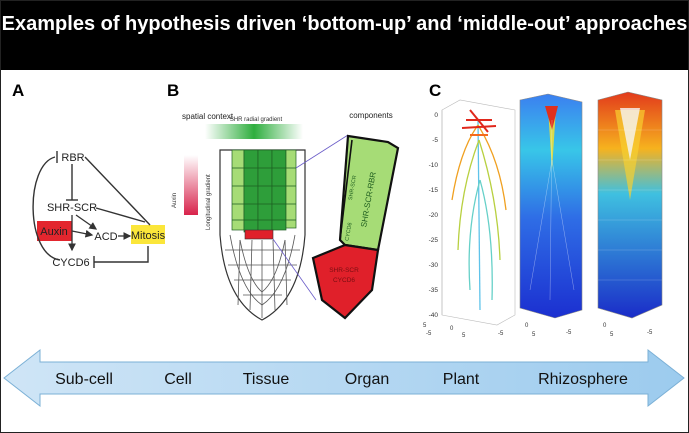  I want to click on shr-radial-gradient-bar, so click(254, 131).